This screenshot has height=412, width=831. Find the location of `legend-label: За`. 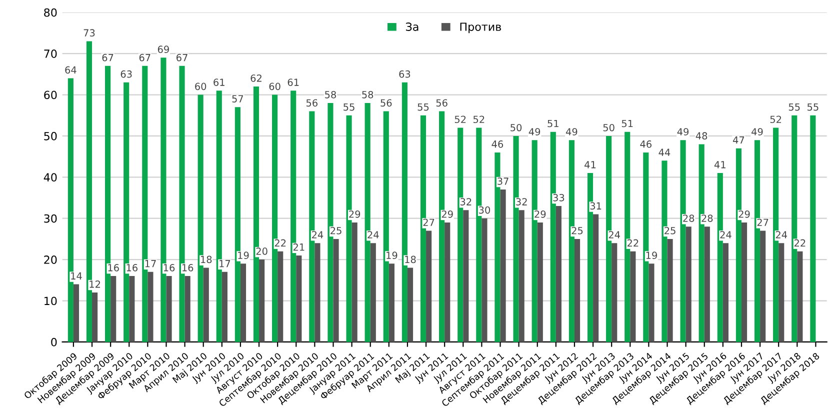

legend-label: За is located at coordinates (412, 26).